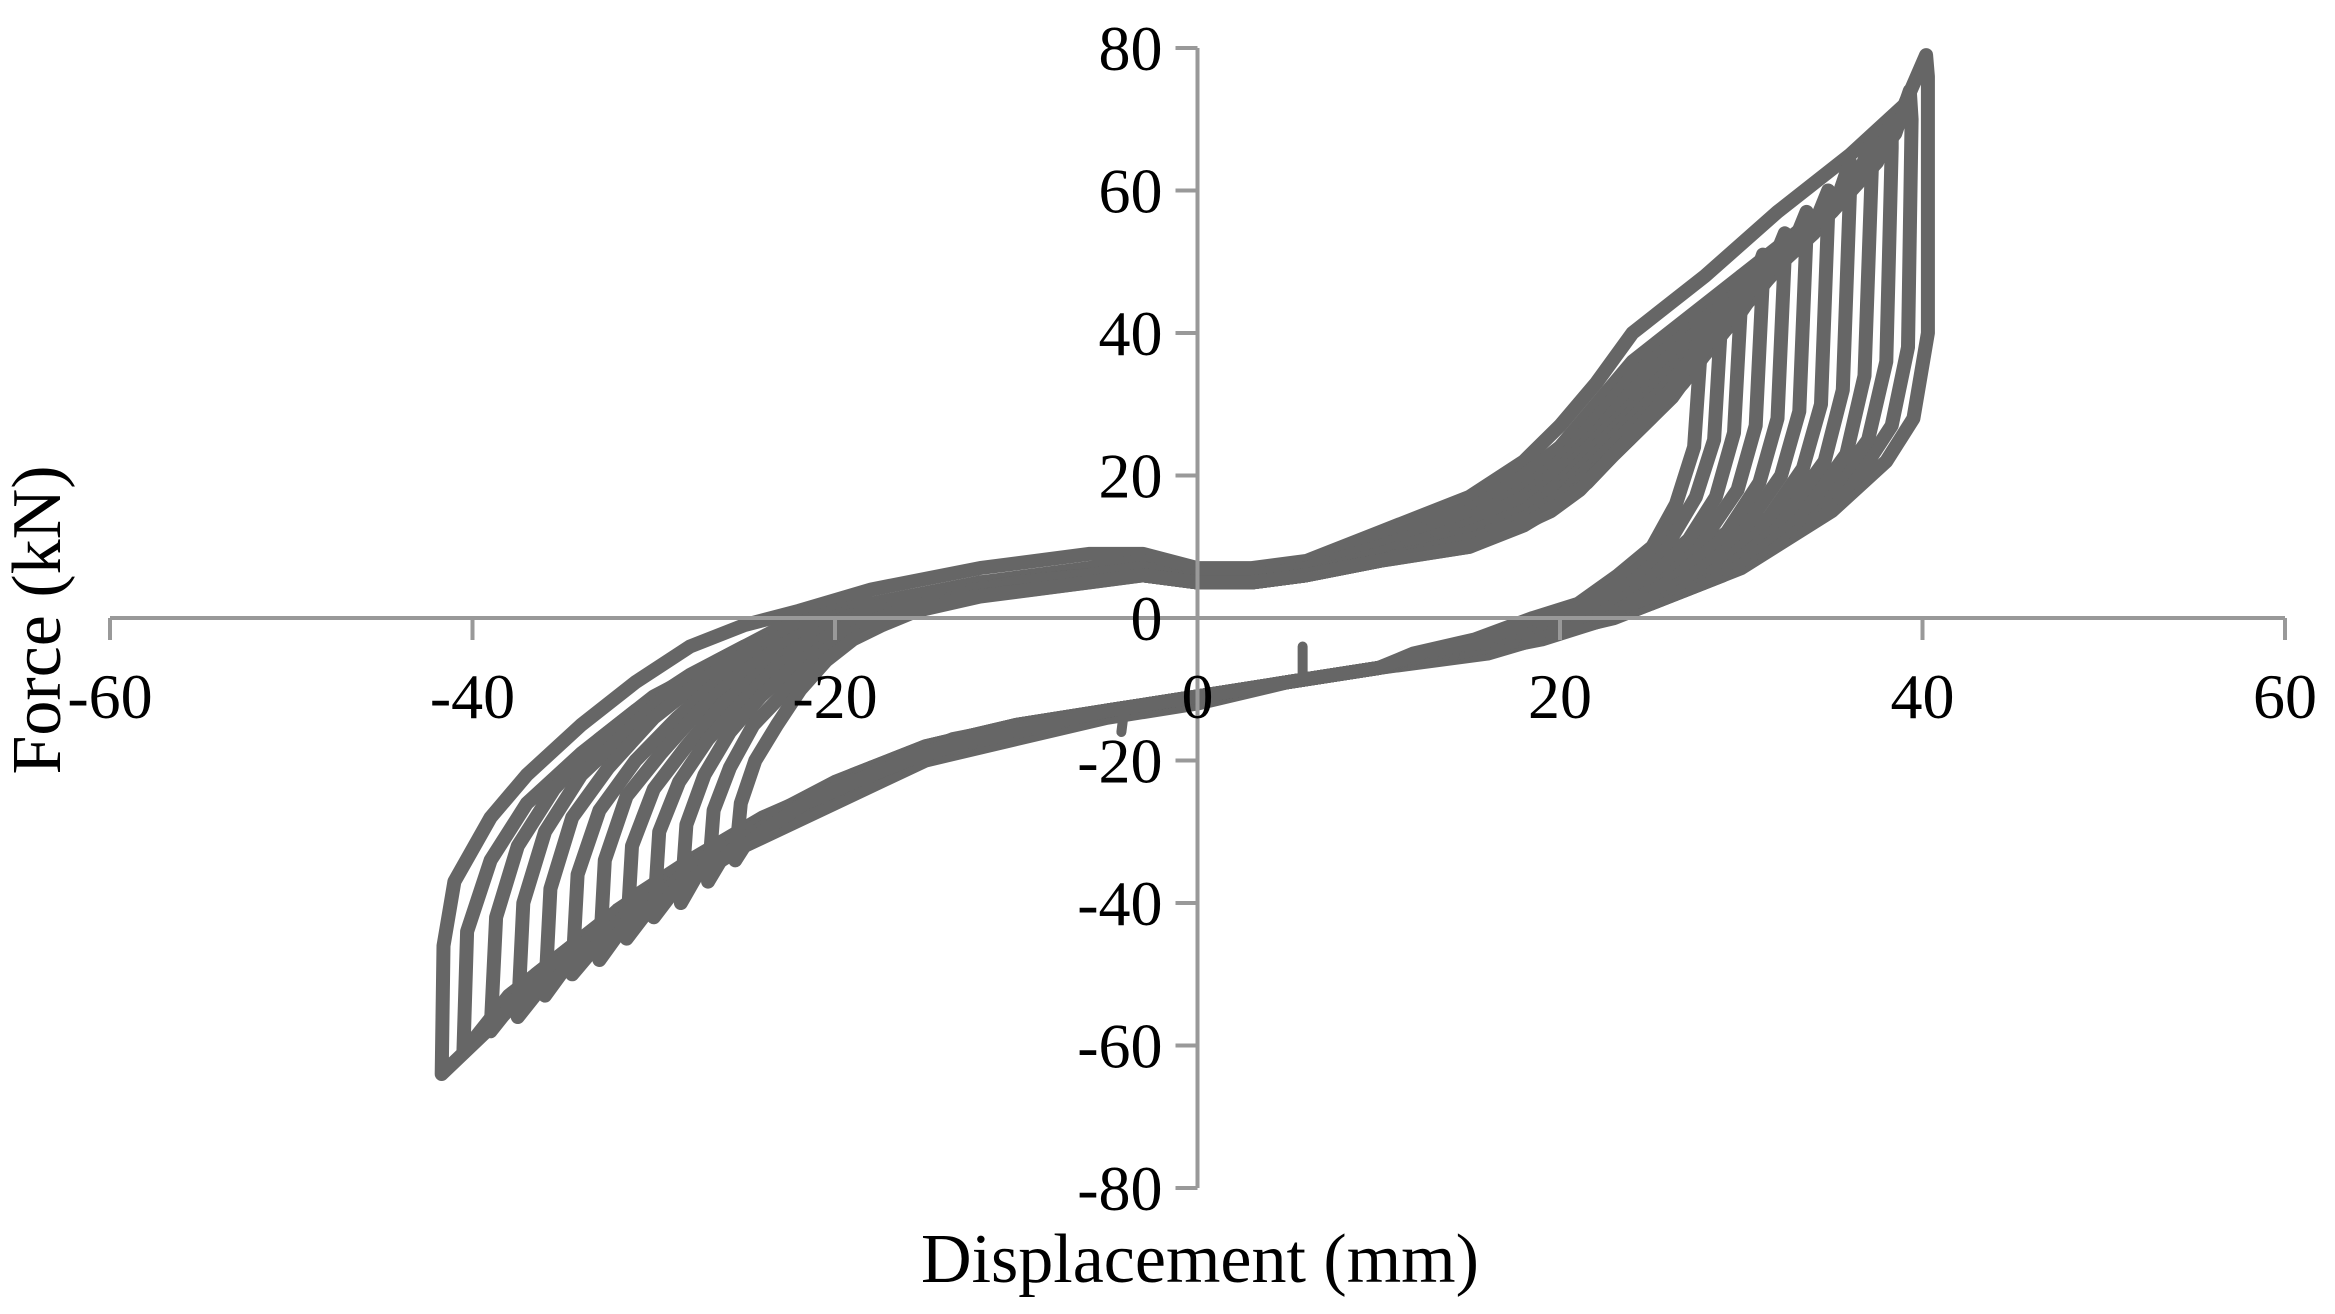 This screenshot has height=1314, width=2335. I want to click on x-tick-label: 60, so click(2285, 696).